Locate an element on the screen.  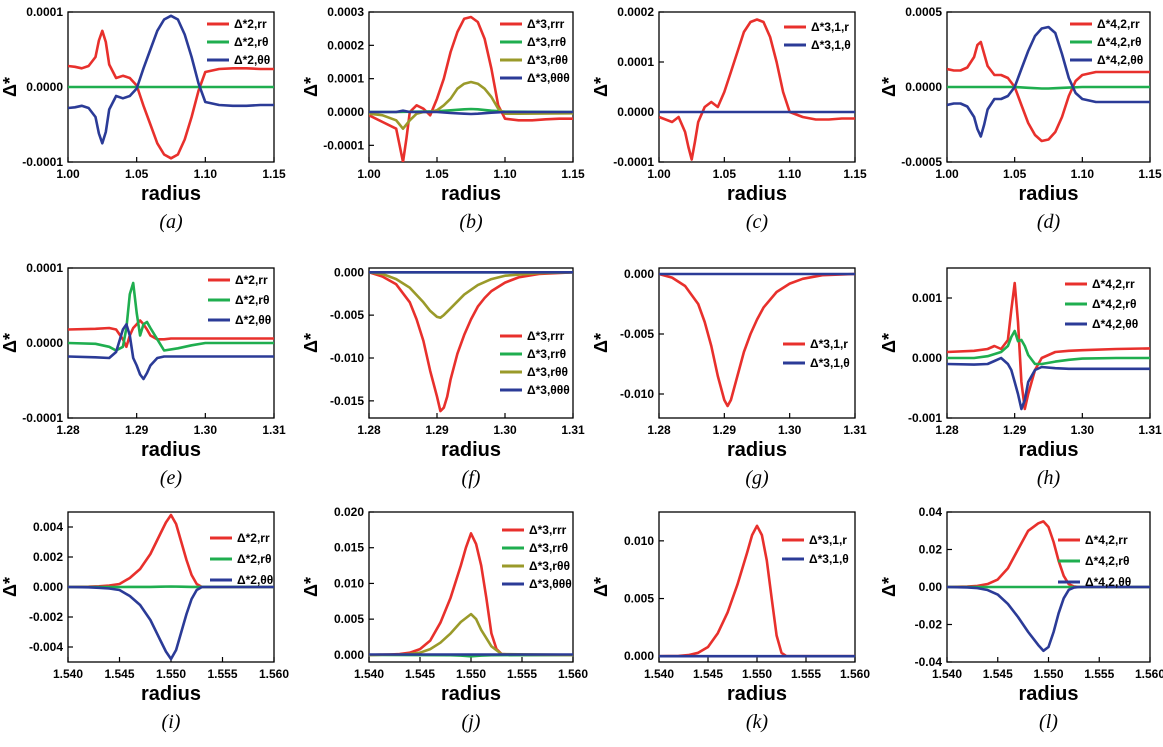
panel-e-legend: Δ*2,rr Δ*2,rθ Δ*2,θθ is located at coordinates (239, 300).